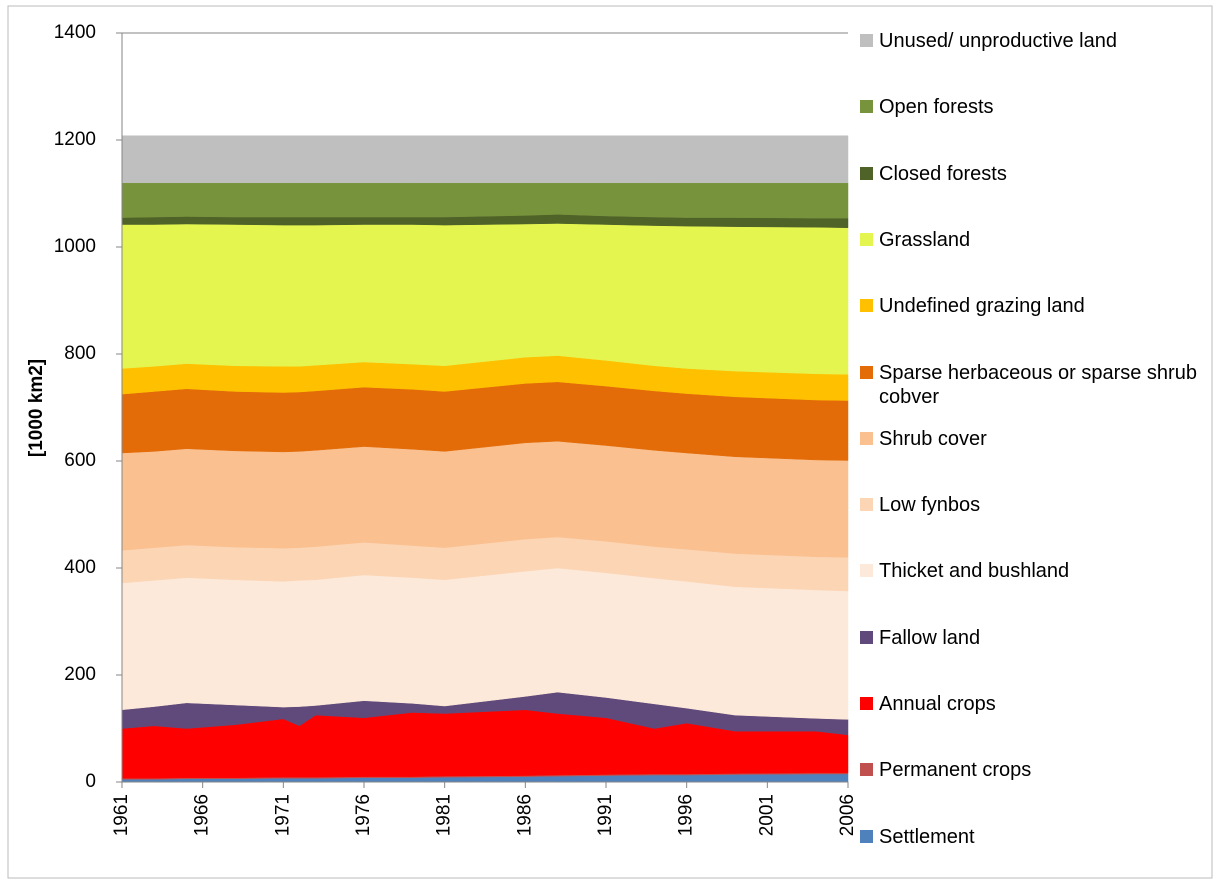  I want to click on x-tick-label: 1981, so click(444, 815).